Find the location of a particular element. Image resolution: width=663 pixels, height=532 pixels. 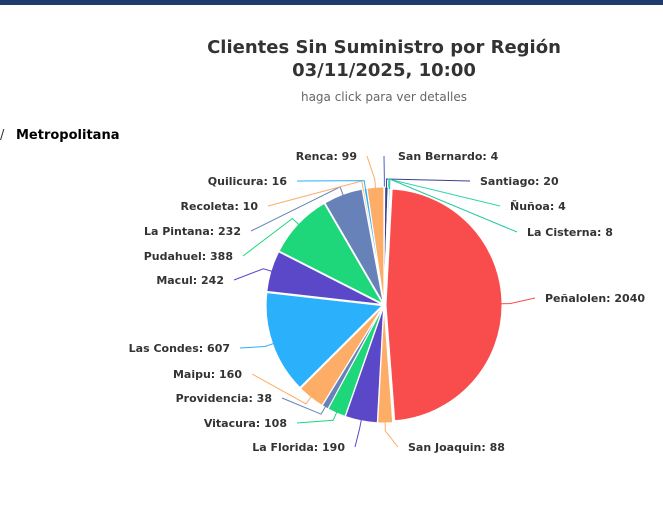

breadcrumb-current-region: Metropolitana is located at coordinates (68, 135).